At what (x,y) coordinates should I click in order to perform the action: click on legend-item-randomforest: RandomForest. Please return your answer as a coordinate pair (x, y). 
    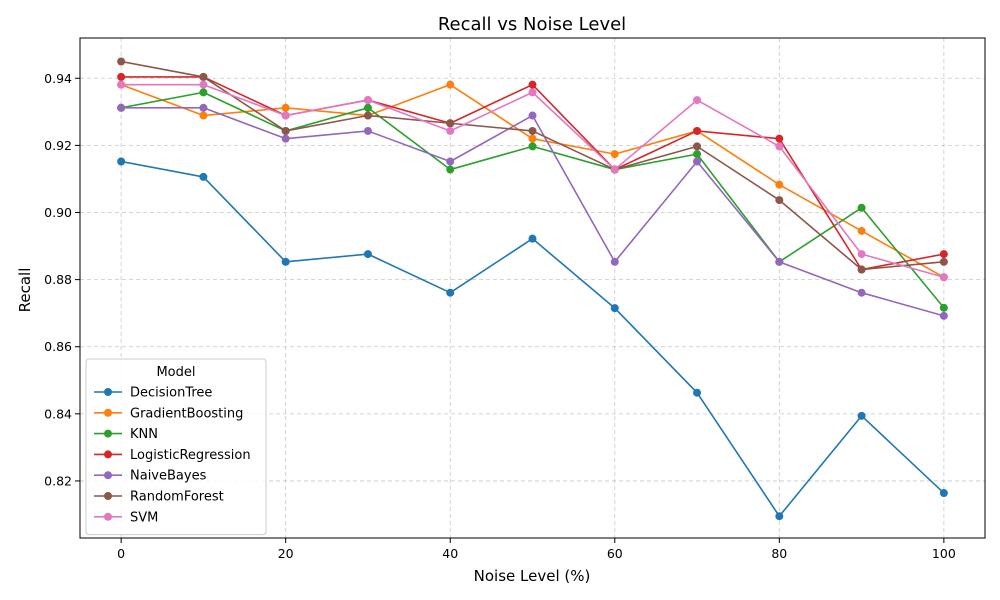
    Looking at the image, I should click on (159, 497).